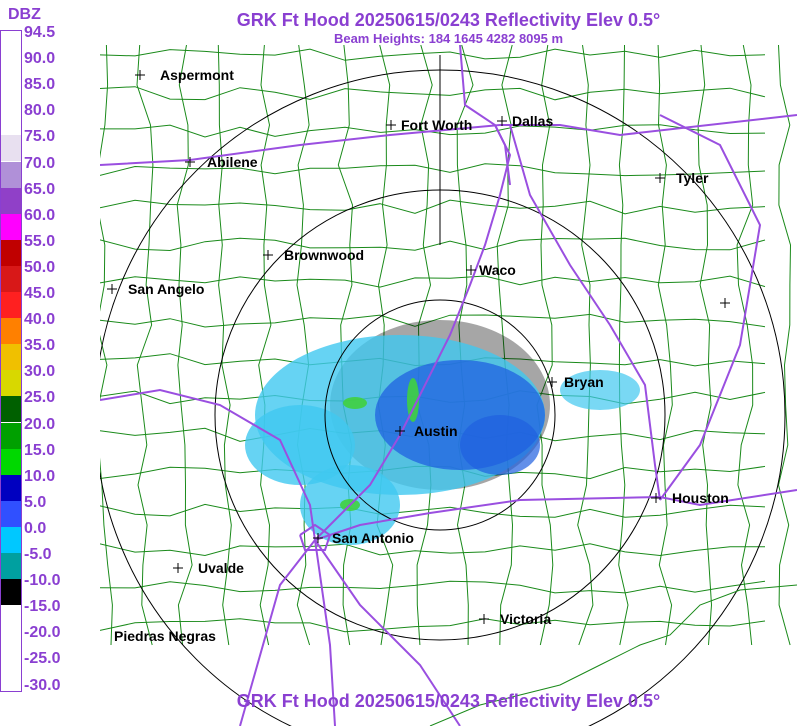 The height and width of the screenshot is (726, 797). What do you see at coordinates (436, 431) in the screenshot?
I see `city-label: Austin` at bounding box center [436, 431].